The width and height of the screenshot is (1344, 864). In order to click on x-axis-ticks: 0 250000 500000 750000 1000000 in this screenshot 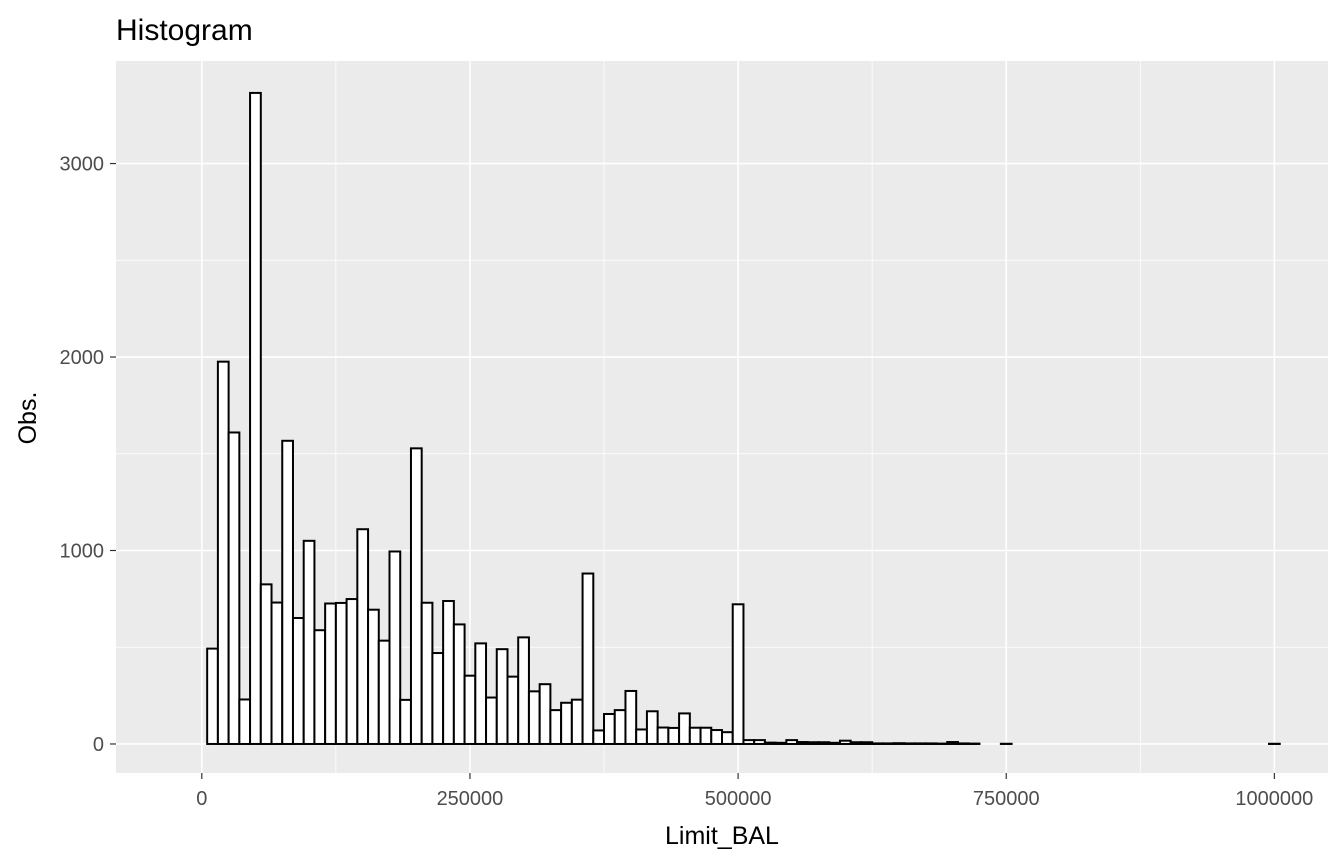, I will do `click(754, 791)`.